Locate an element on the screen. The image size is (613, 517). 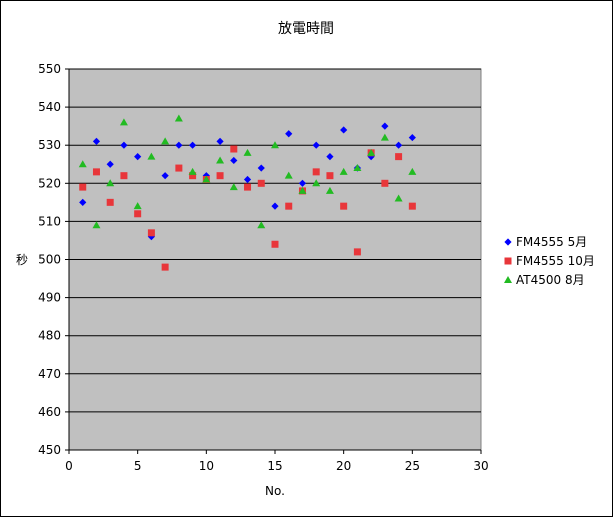
legend-label: AT4500 8月 is located at coordinates (550, 280).